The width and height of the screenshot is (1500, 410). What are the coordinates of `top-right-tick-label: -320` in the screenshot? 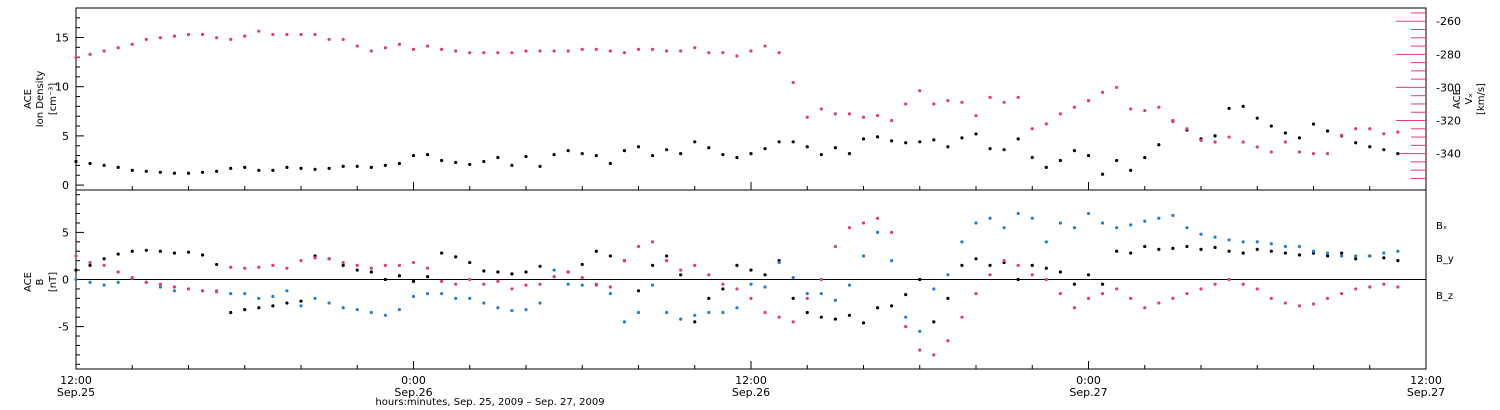 It's located at (1448, 121).